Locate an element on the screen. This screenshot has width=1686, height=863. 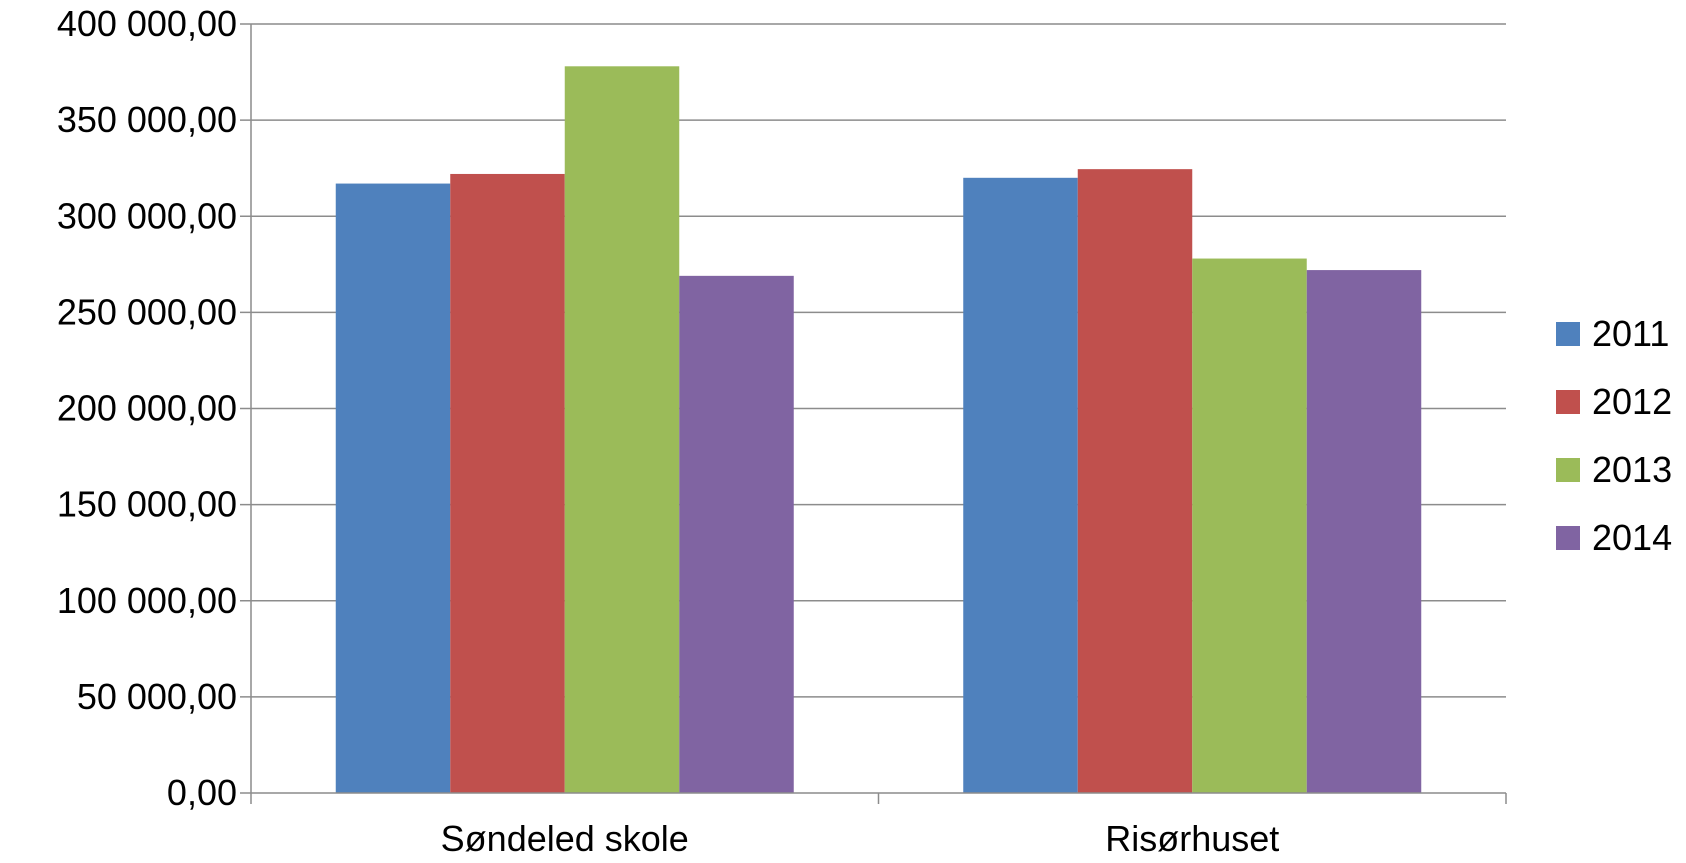
legend-label: 2013 is located at coordinates (1632, 469).